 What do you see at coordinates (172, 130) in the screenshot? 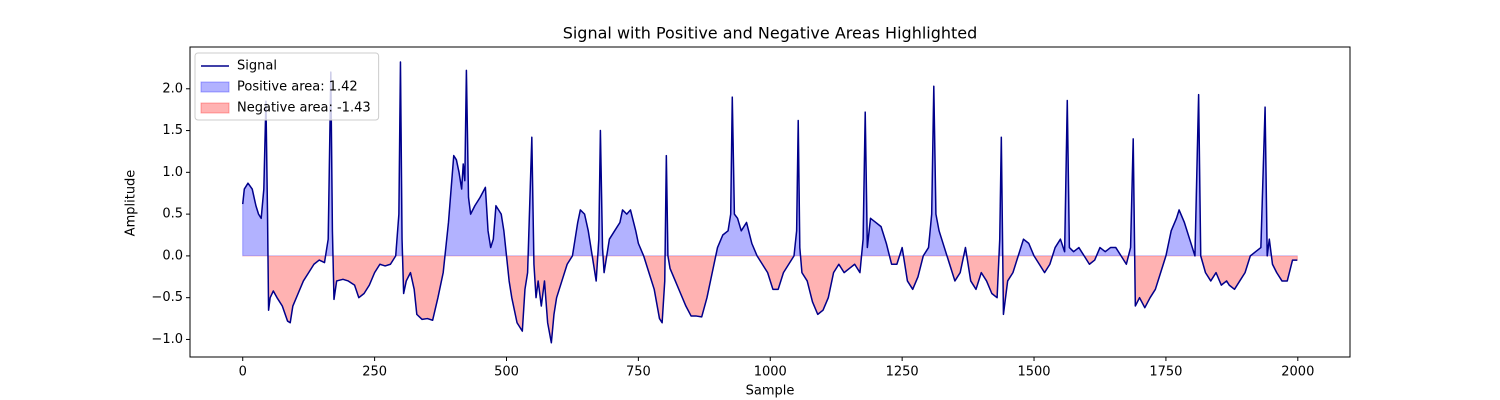
I see `y-tick-label: 1.5` at bounding box center [172, 130].